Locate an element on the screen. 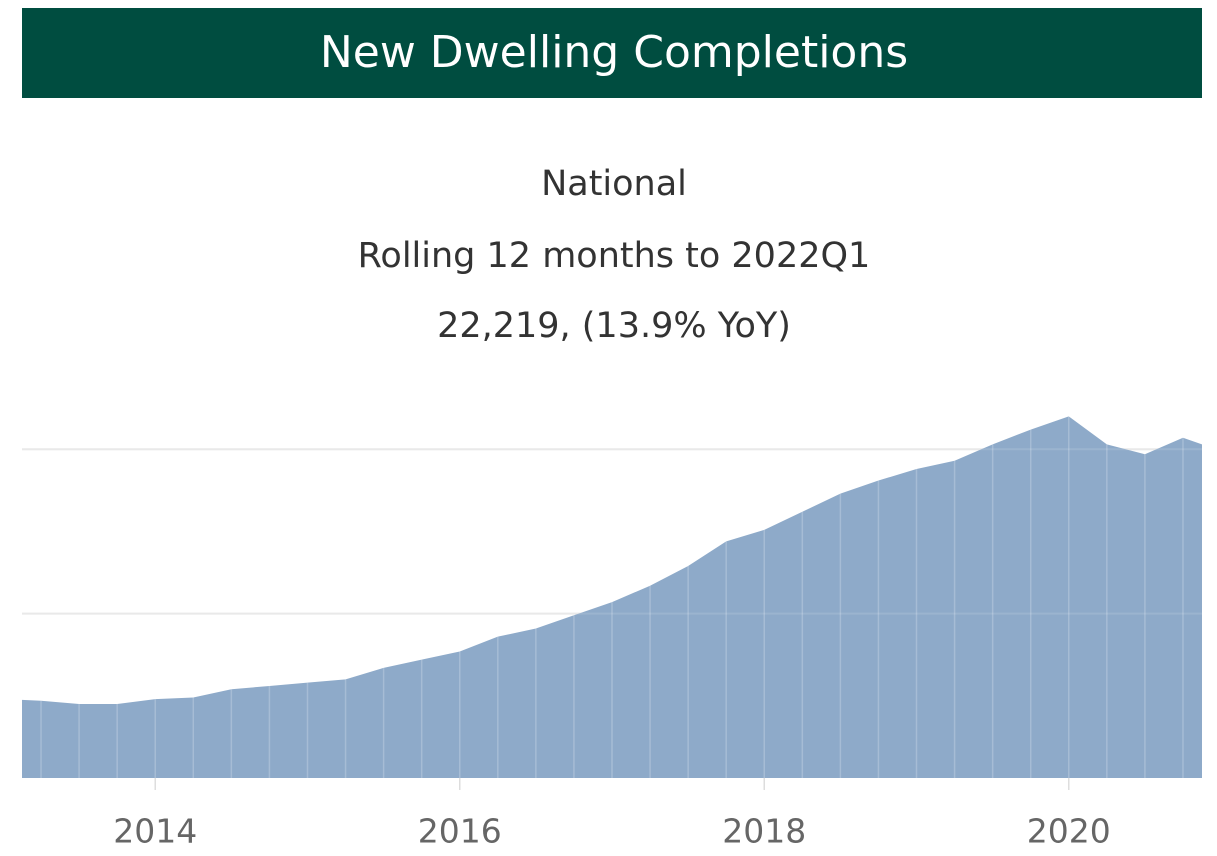  x-tick-label: 2018 is located at coordinates (764, 831).